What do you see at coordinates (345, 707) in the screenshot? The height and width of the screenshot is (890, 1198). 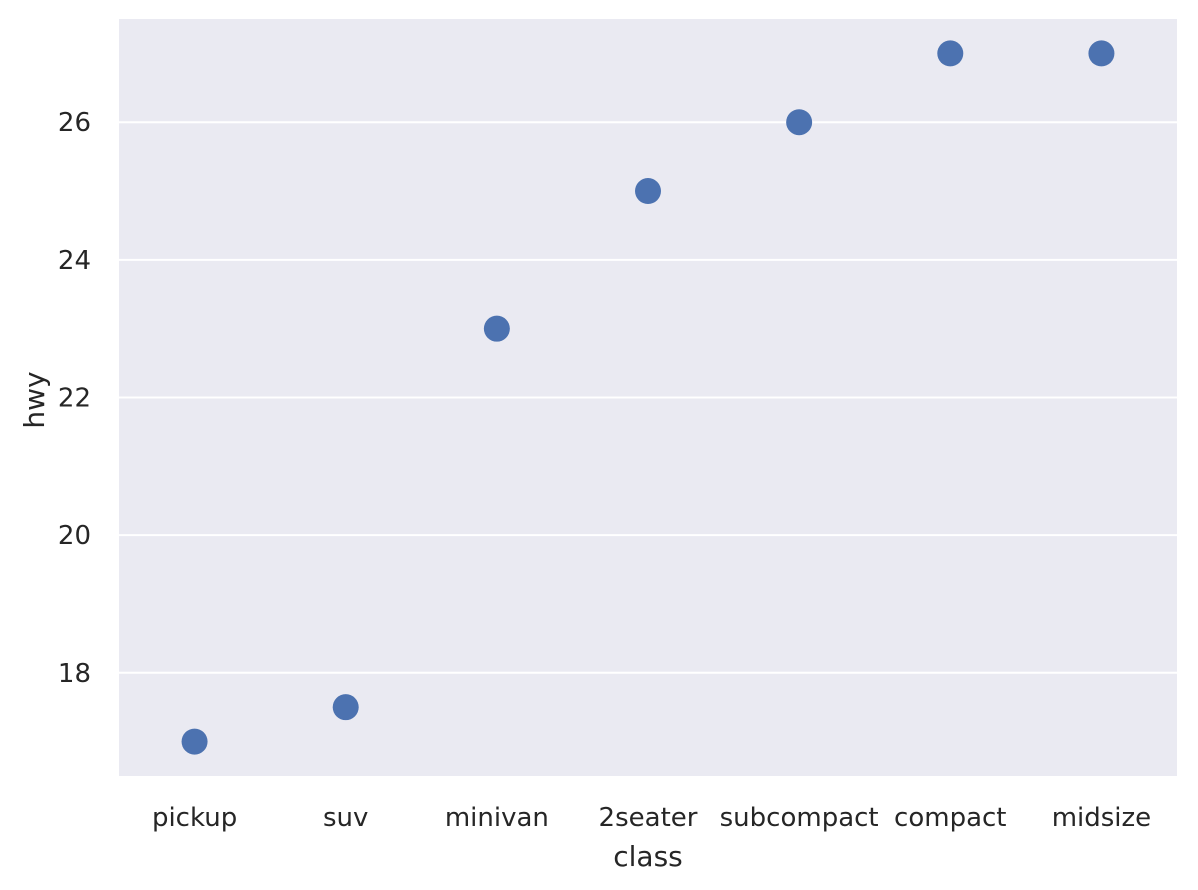 I see `data-point-suv` at bounding box center [345, 707].